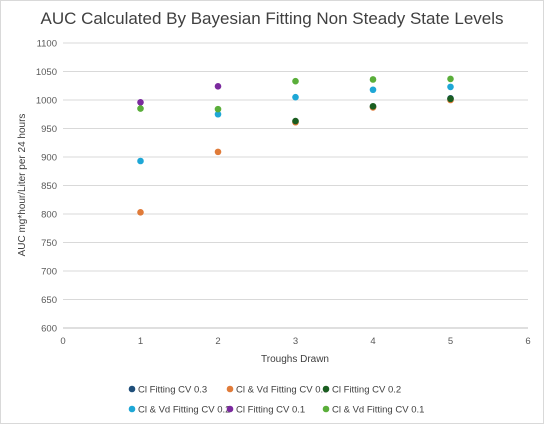  What do you see at coordinates (49, 243) in the screenshot?
I see `y-tick-label: 750` at bounding box center [49, 243].